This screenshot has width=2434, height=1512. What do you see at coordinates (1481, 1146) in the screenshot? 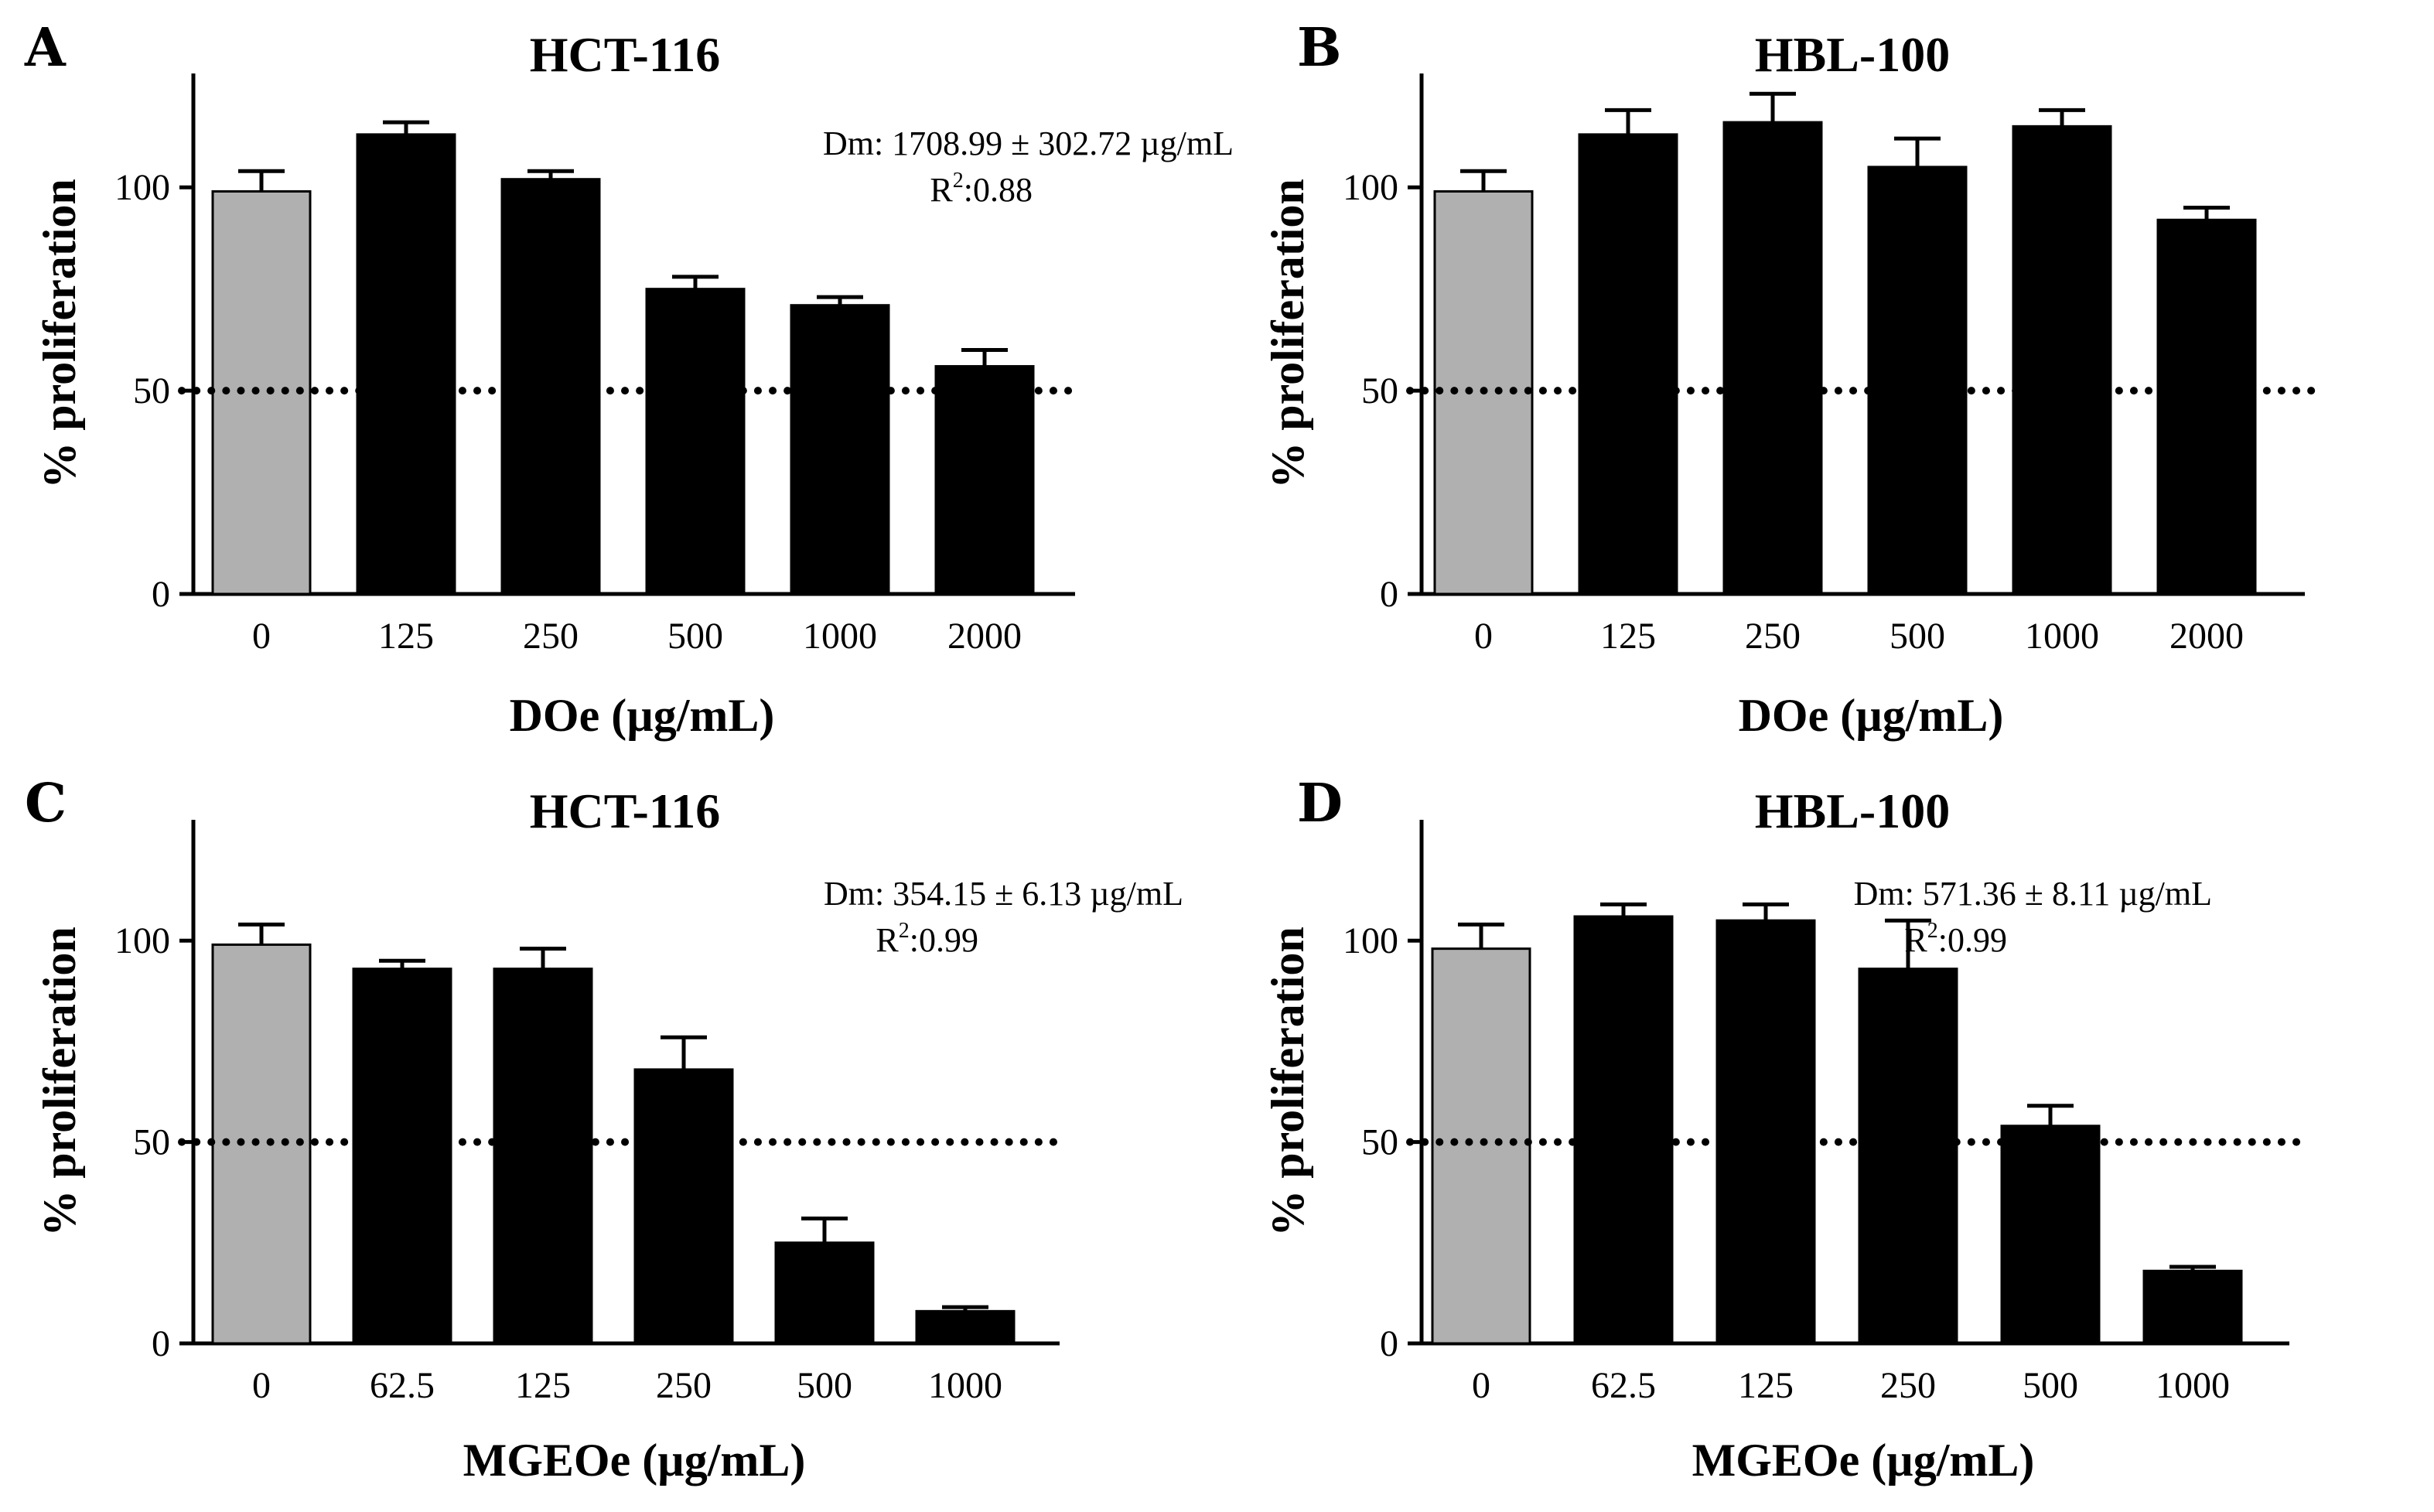
I see `bar-control` at bounding box center [1481, 1146].